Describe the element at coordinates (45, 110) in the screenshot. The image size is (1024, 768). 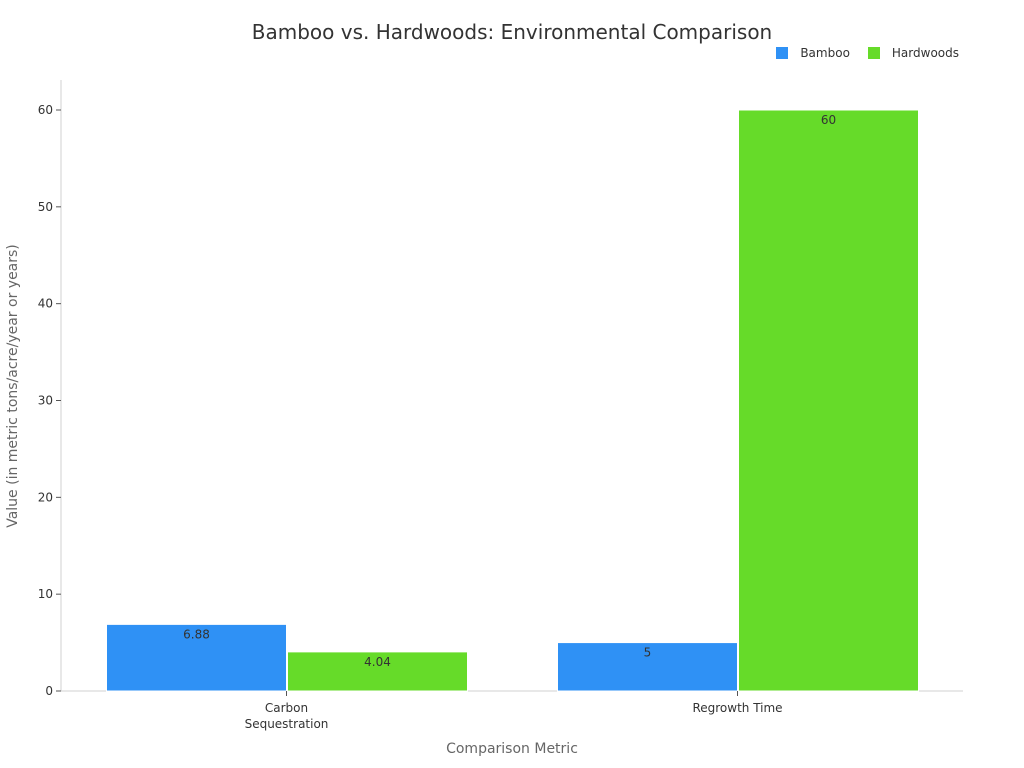
I see `y-tick-label: 60` at that location.